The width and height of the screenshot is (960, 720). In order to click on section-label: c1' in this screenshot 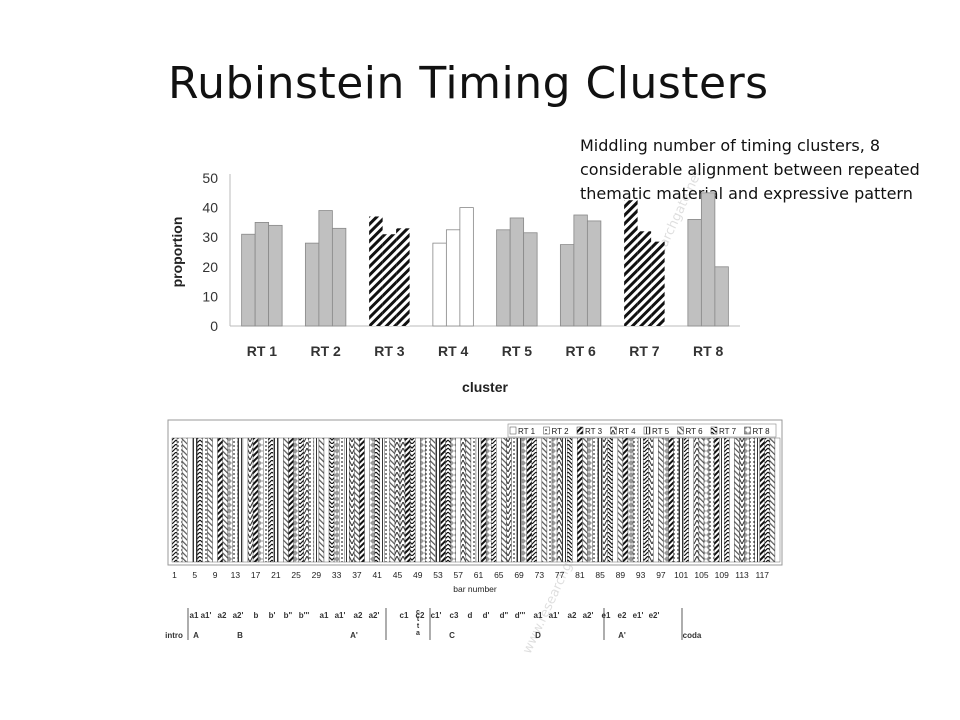, I will do `click(436, 615)`.